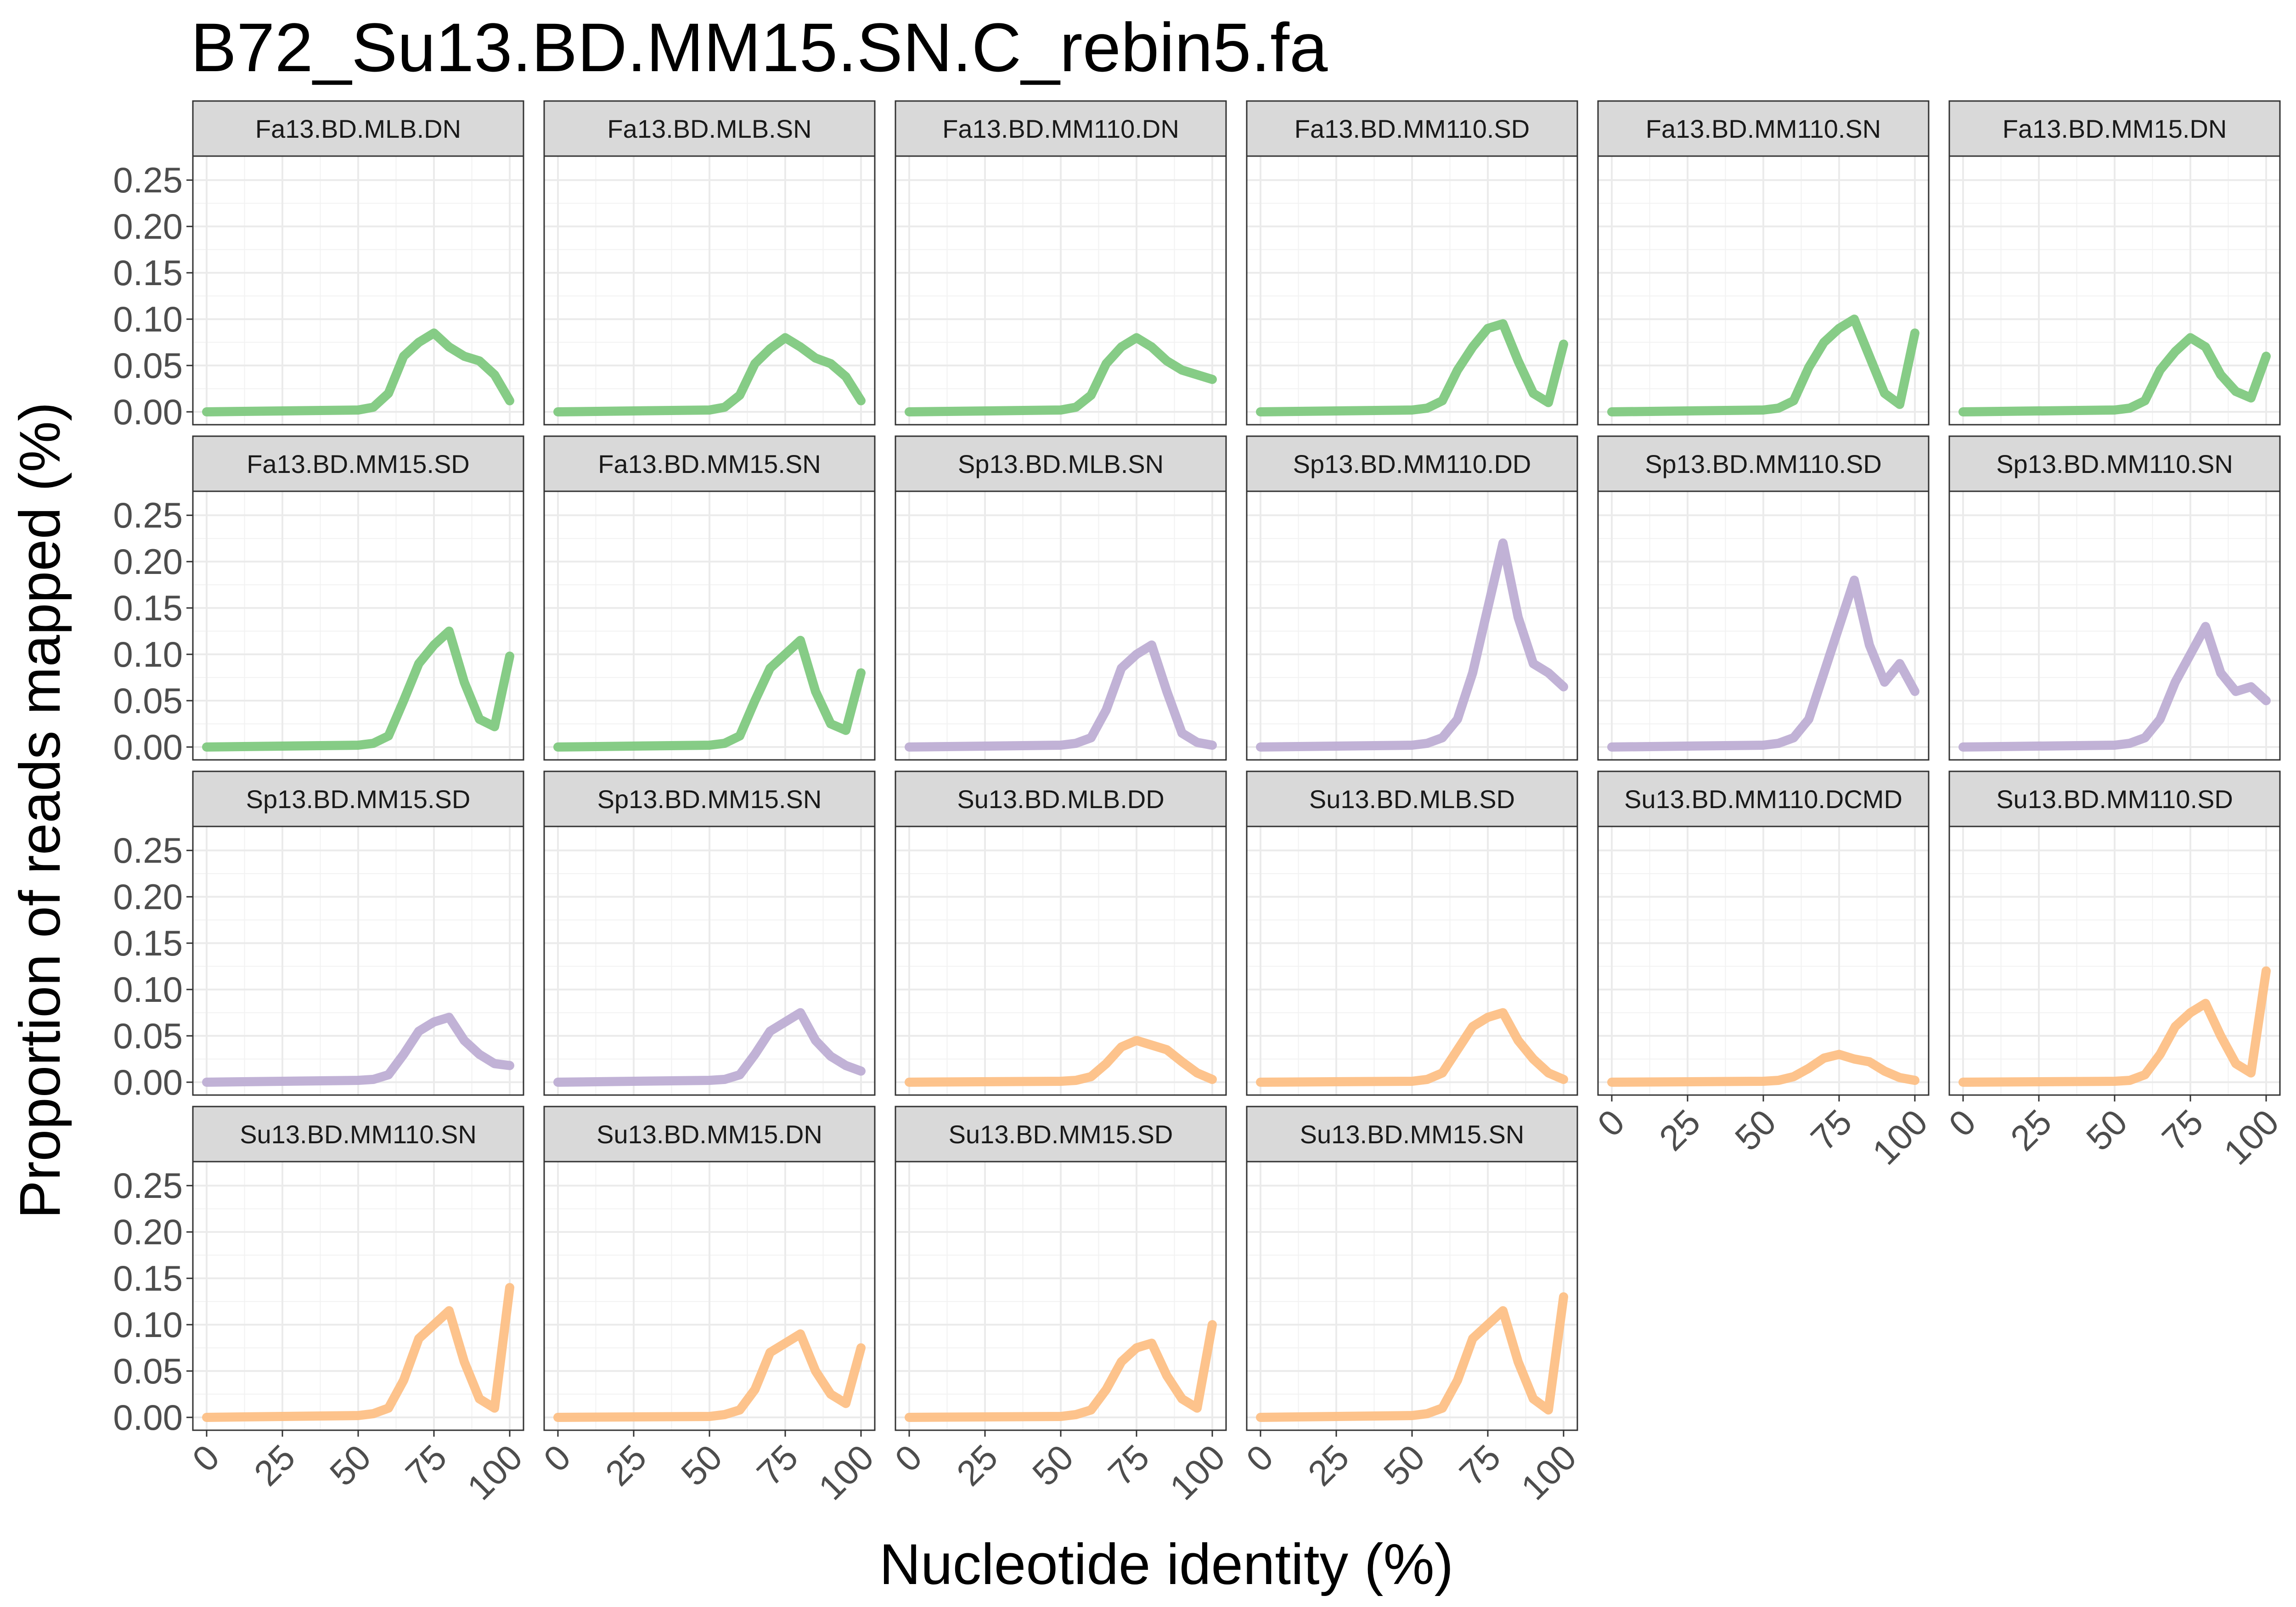 This screenshot has width=2296, height=1607. I want to click on facet-panel: Sp13.BD.MM15.SD 0.00 0.05 0.10 0.15 0.20 0.25, so click(318, 936).